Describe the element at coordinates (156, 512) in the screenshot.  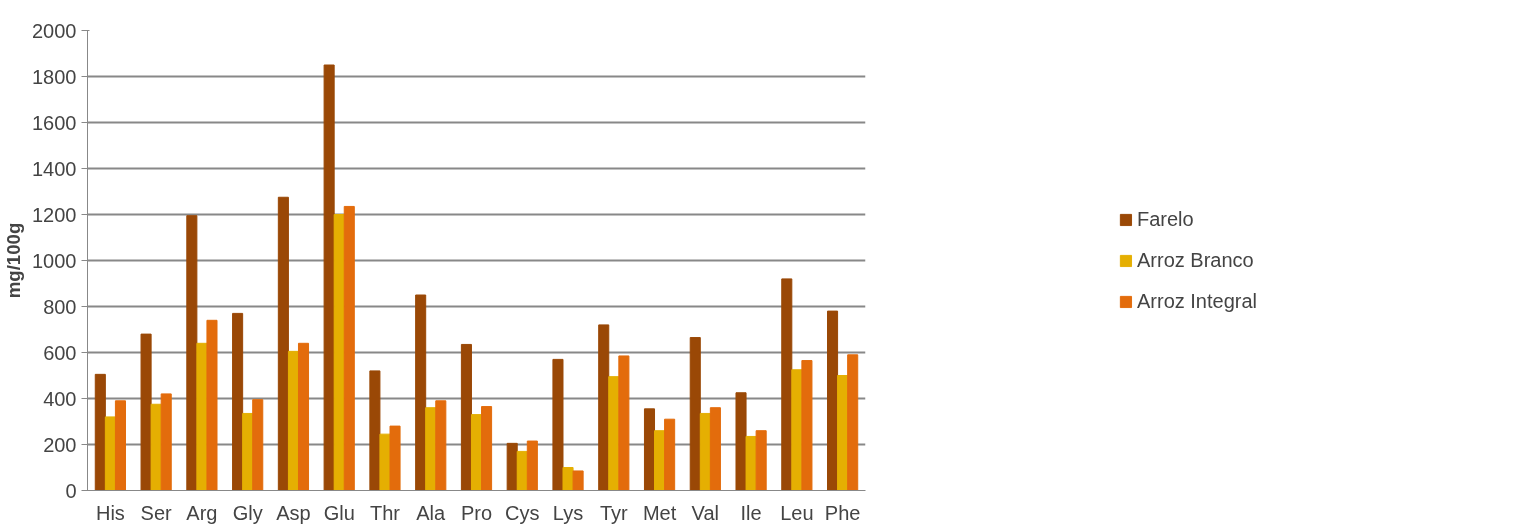
I see `x-tick-label: Ser` at that location.